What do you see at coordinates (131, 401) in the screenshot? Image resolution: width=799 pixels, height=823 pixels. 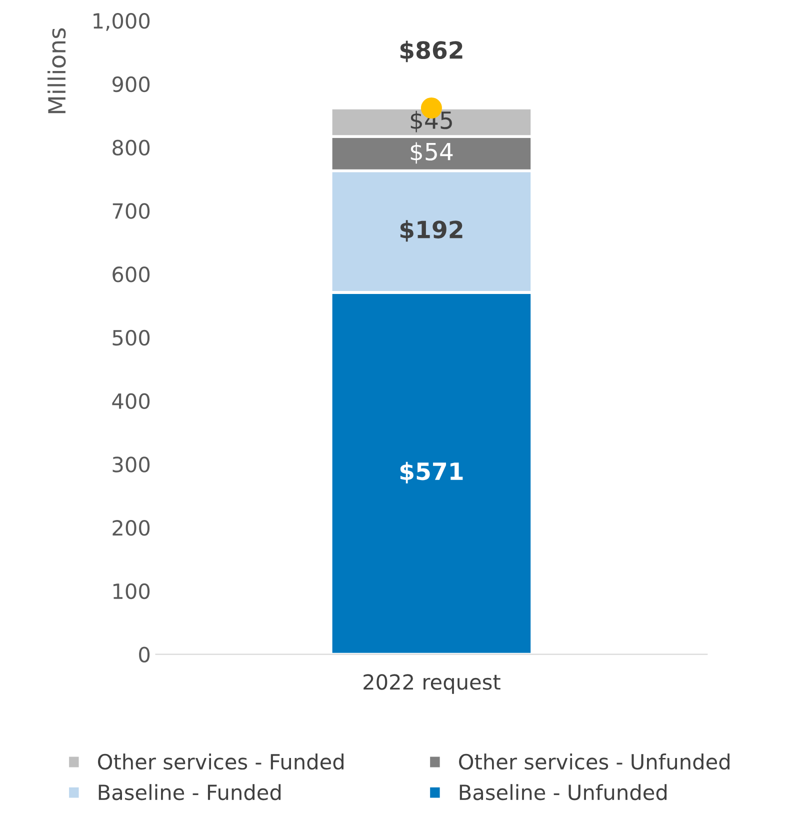 I see `y-tick-label: 400` at bounding box center [131, 401].